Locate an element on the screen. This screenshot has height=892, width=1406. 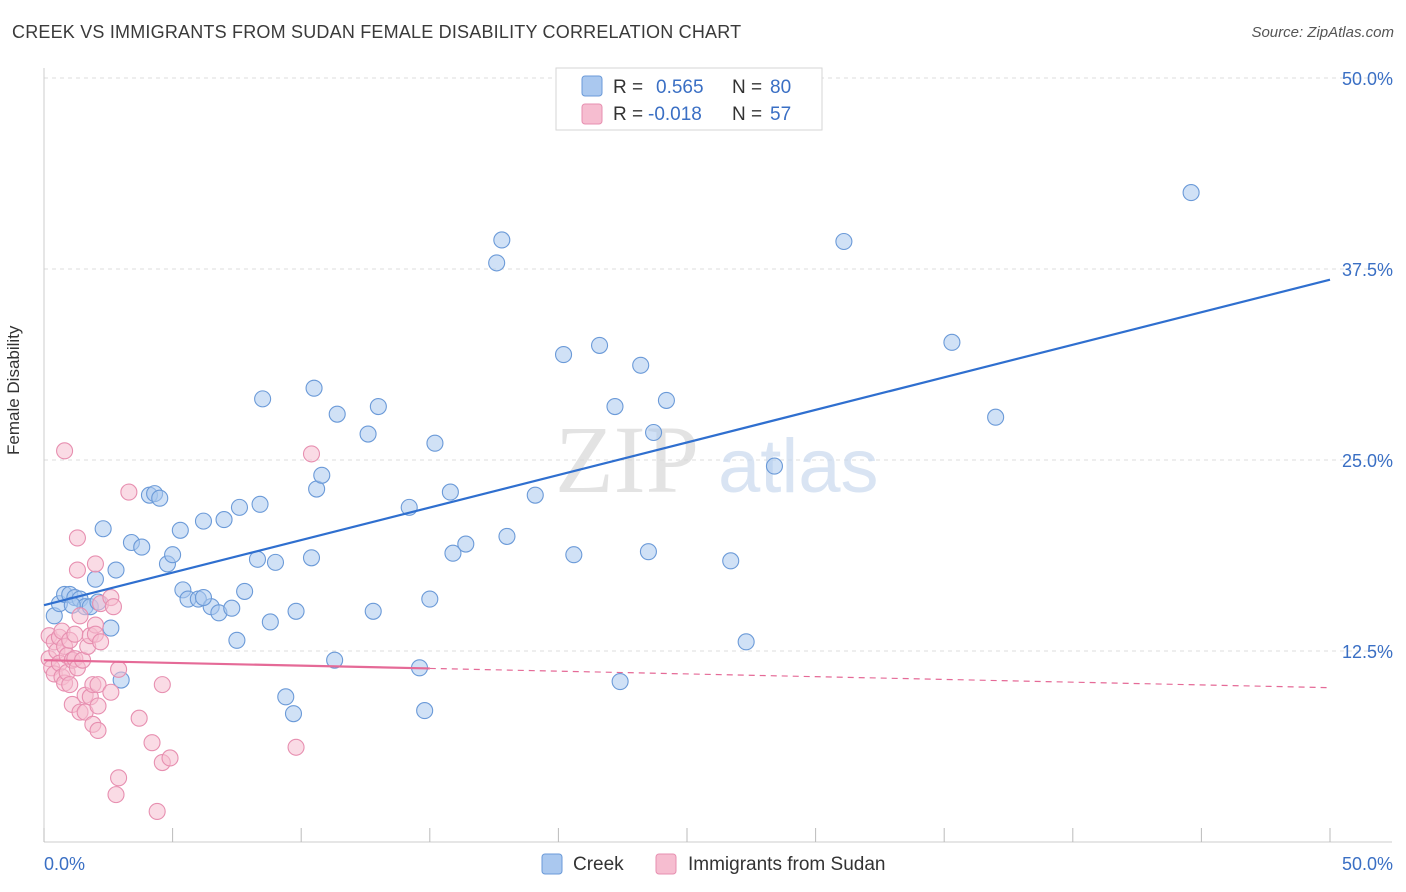
legend-r-value-sudan: -0.018 is located at coordinates (675, 114).